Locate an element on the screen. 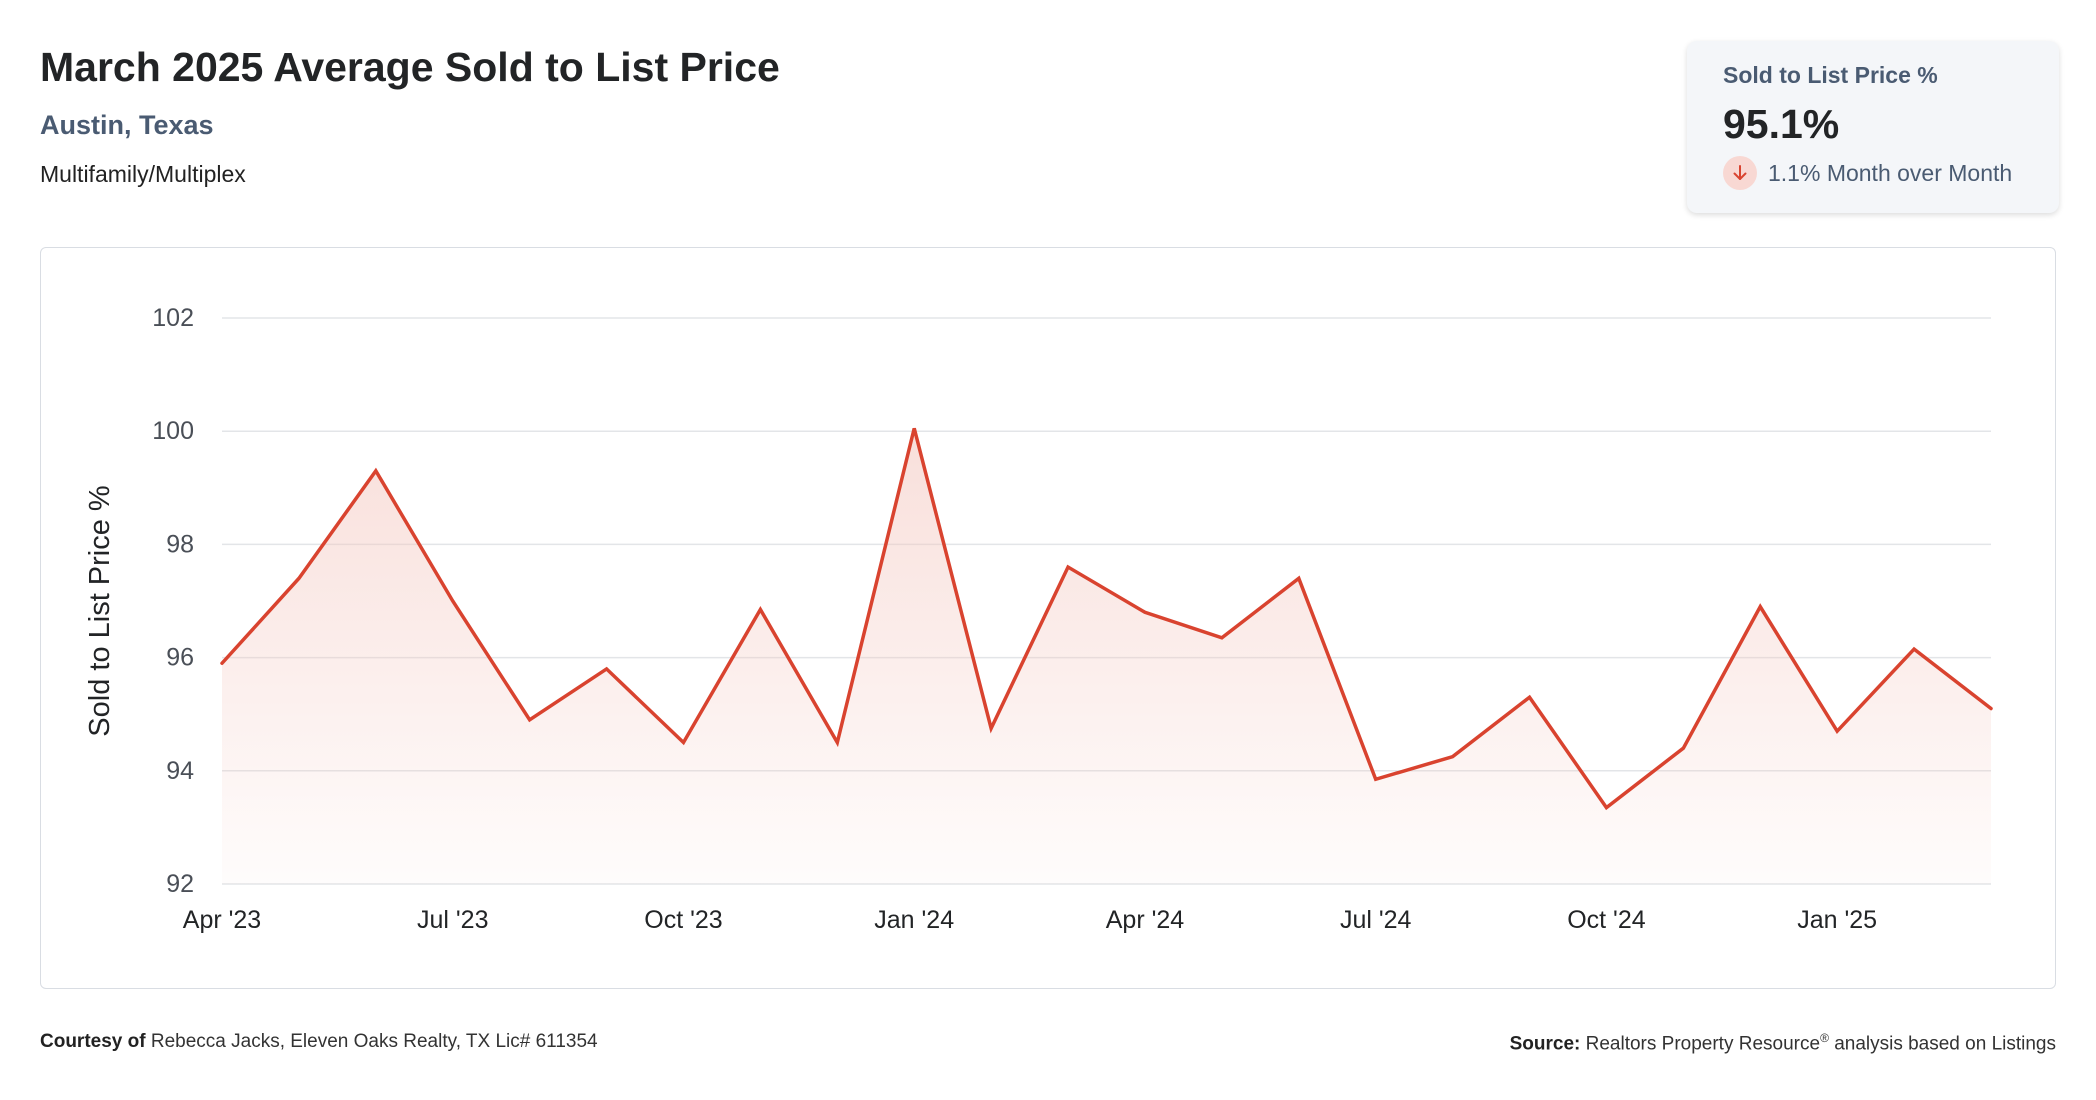  x-tick-label: Jan '24 is located at coordinates (914, 920).